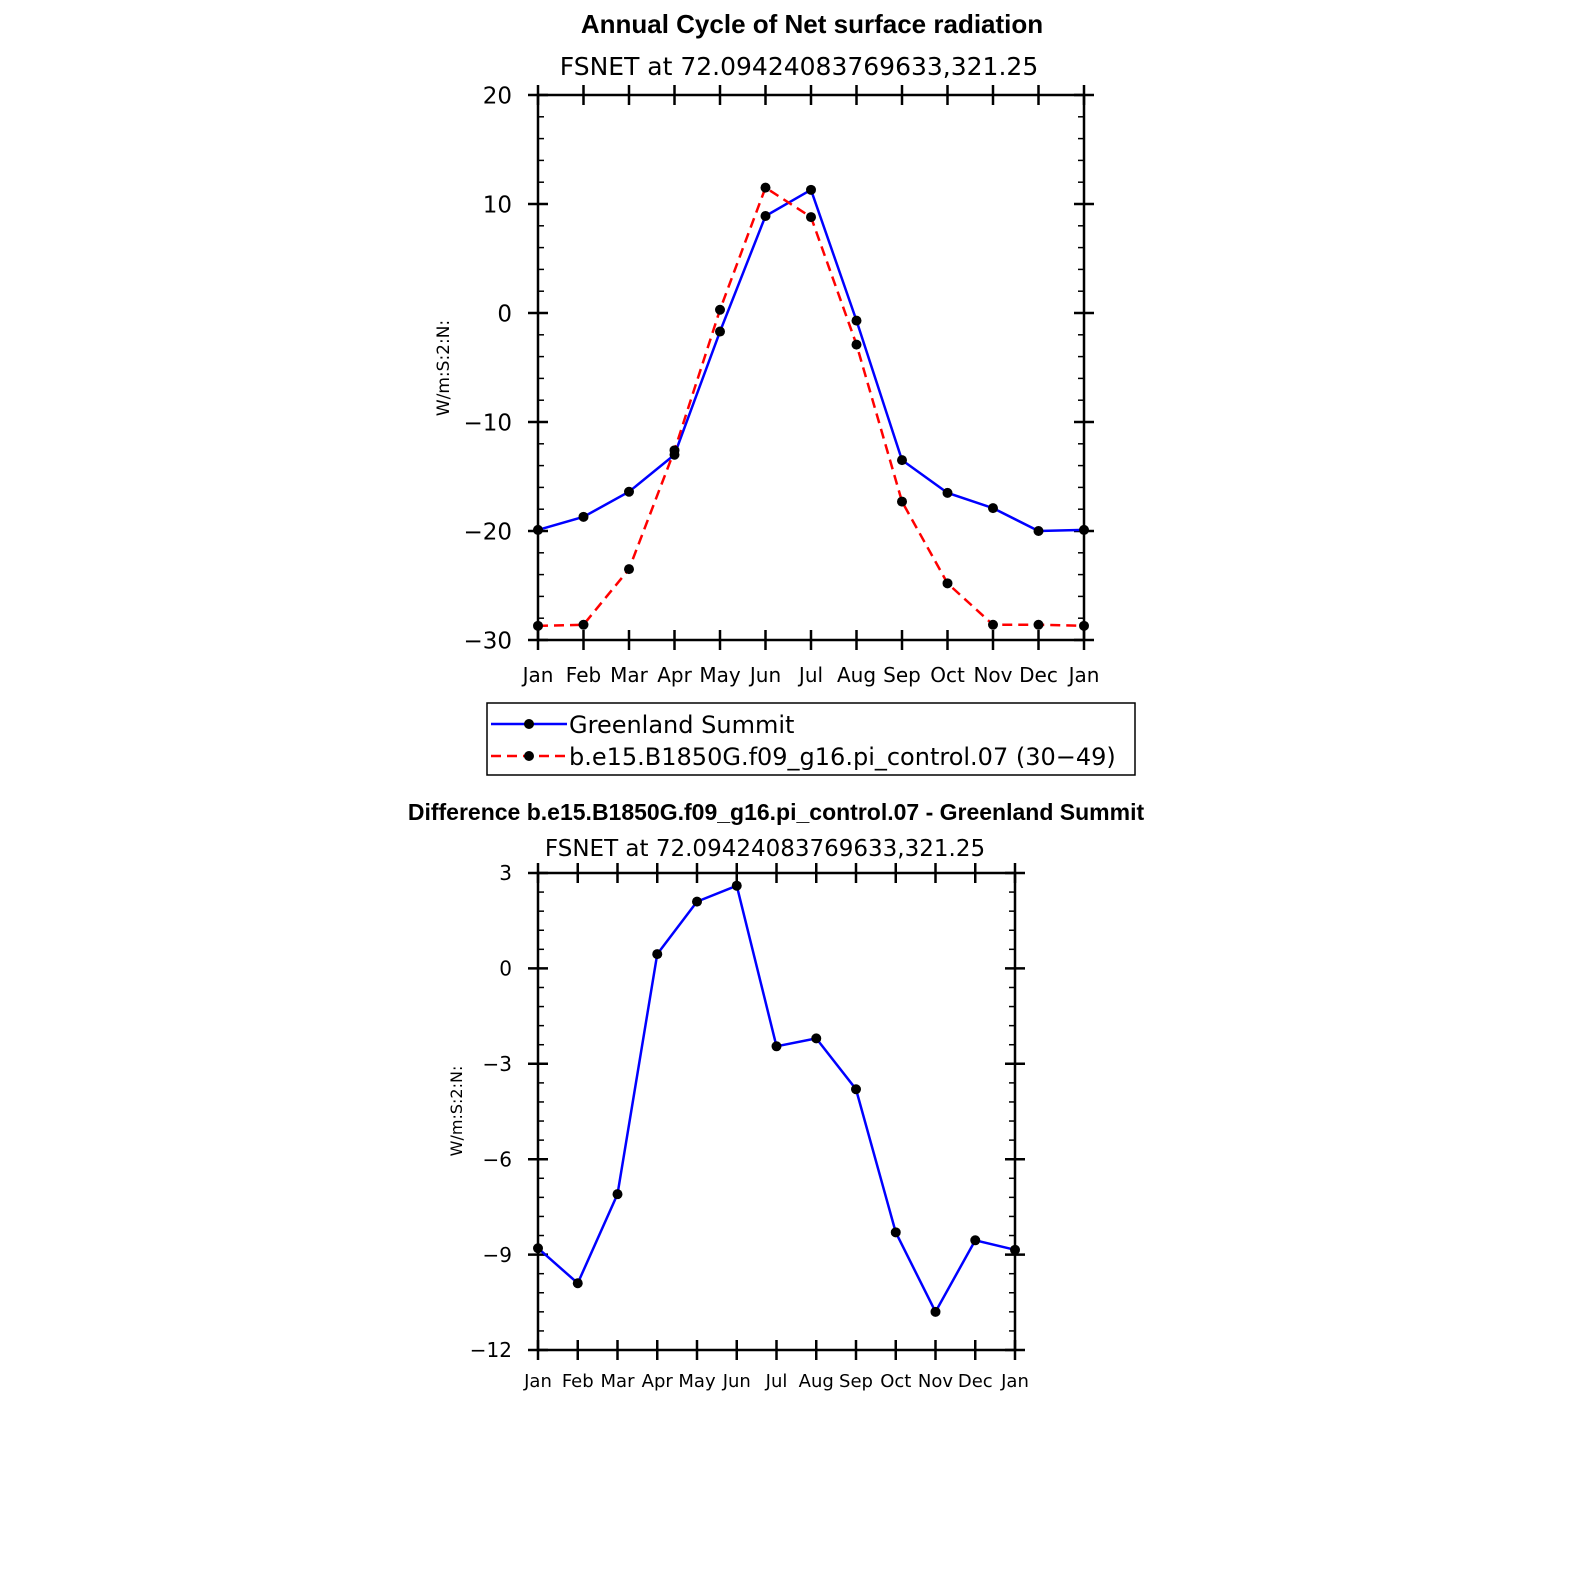 This screenshot has width=1574, height=1574. I want to click on y-tick-label: −20, so click(487, 532).